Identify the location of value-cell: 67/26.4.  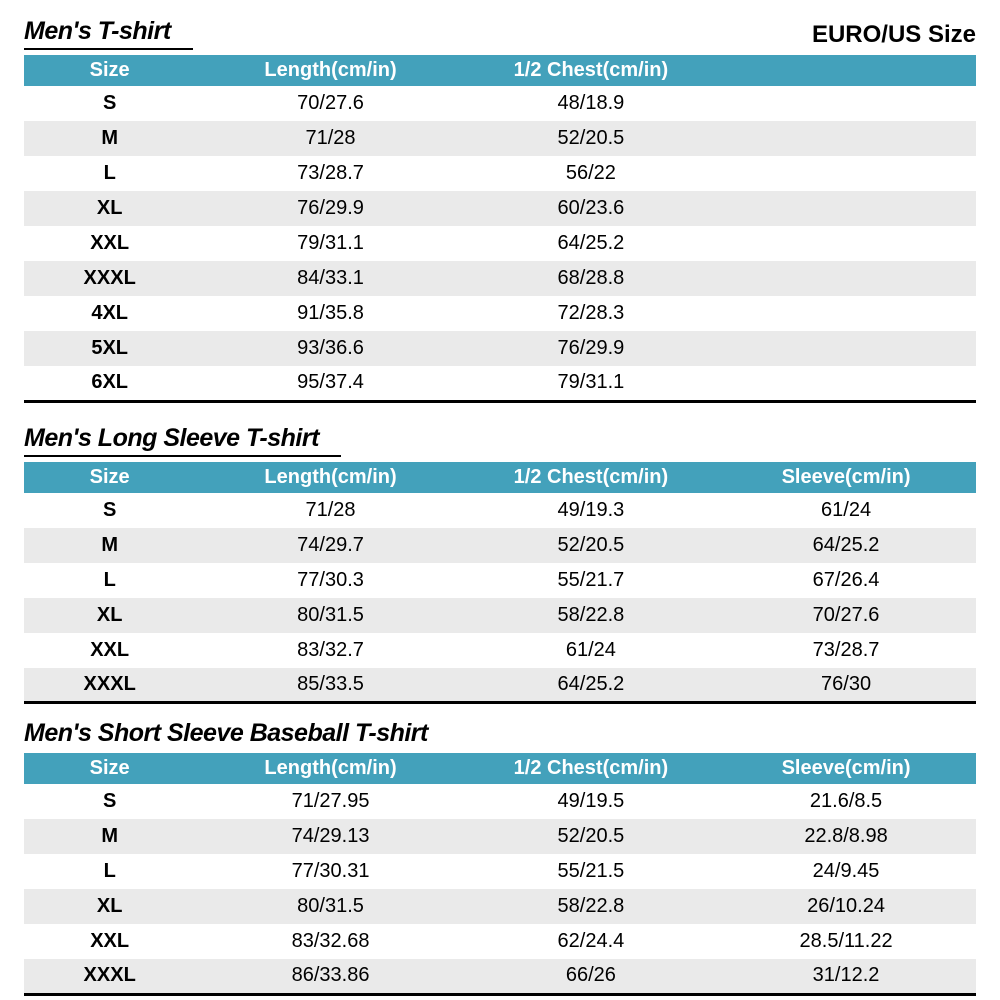
(846, 579).